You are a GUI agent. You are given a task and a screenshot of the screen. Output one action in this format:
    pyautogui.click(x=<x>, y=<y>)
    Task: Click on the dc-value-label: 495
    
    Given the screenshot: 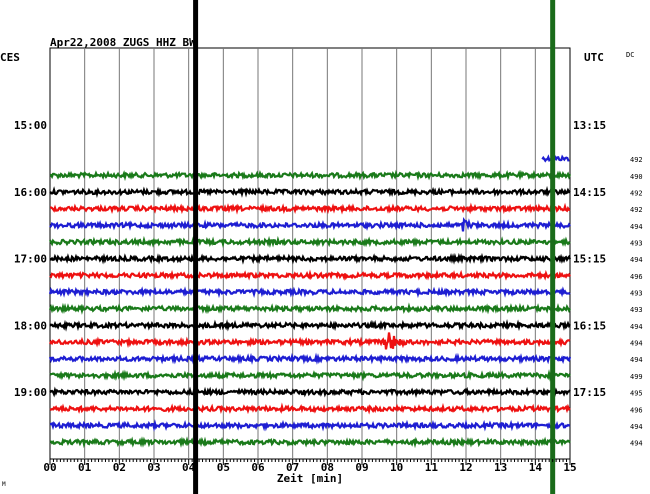 What is the action you would take?
    pyautogui.click(x=636, y=394)
    